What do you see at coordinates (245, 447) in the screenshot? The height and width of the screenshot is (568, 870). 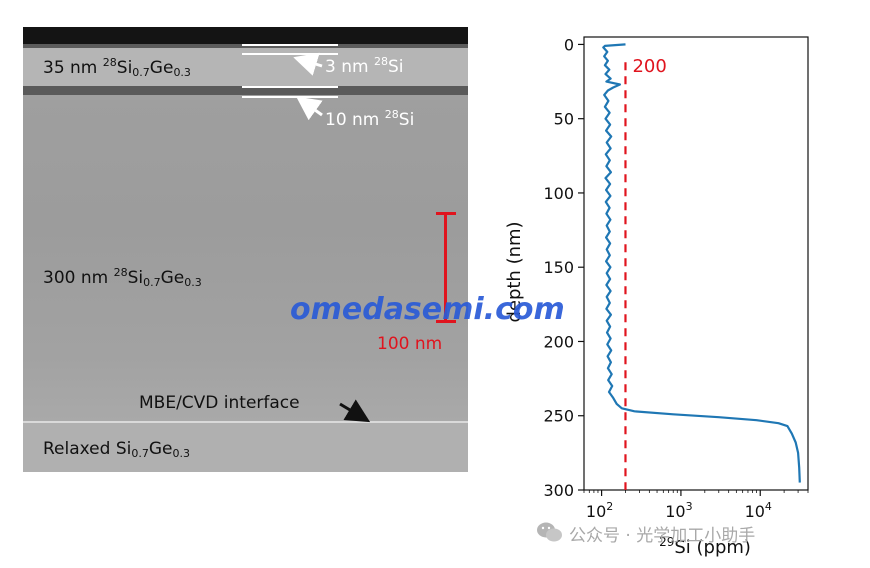 I see `relaxed-sige-layer` at bounding box center [245, 447].